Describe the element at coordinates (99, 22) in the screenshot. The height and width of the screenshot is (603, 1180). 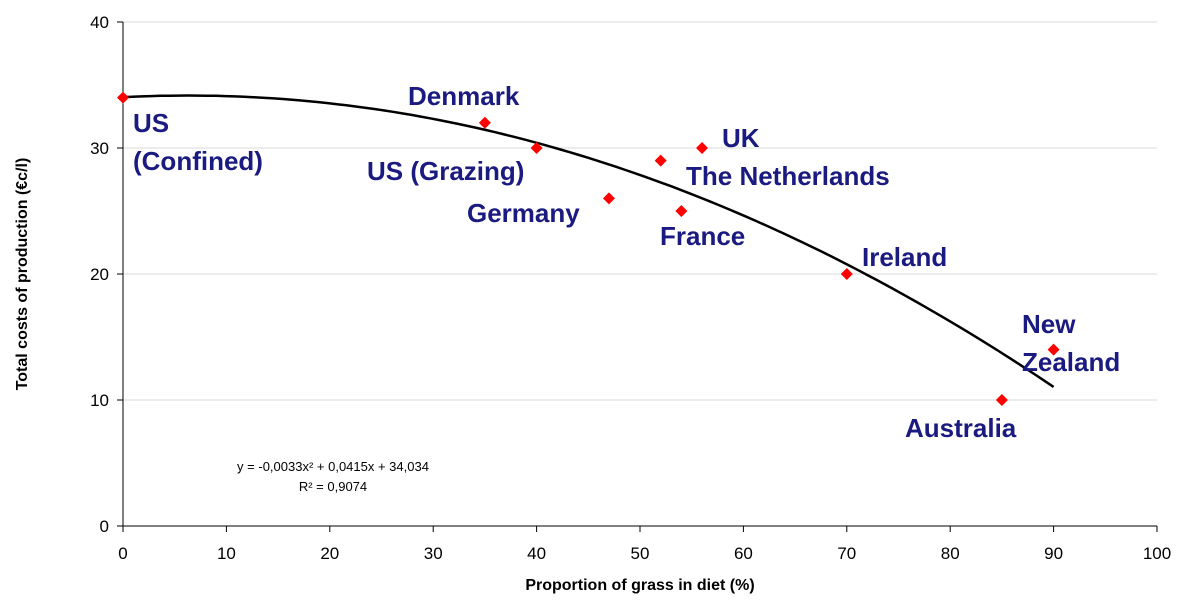
I see `y-tick-label: 40` at that location.